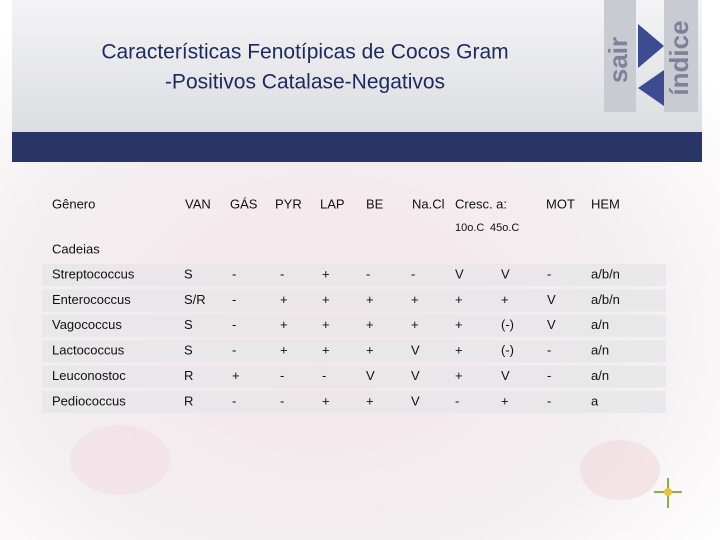  Describe the element at coordinates (618, 60) in the screenshot. I see `nav-exit: sair` at that location.